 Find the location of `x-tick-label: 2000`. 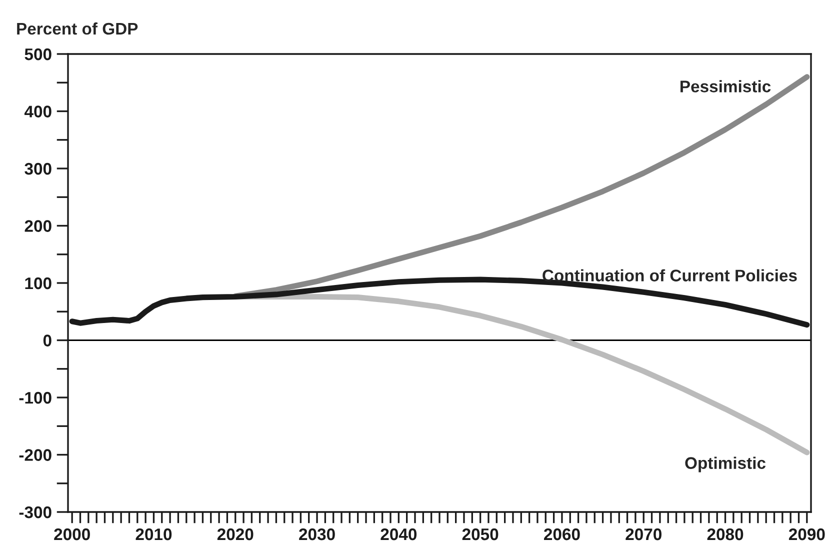

x-tick-label: 2000 is located at coordinates (72, 534).